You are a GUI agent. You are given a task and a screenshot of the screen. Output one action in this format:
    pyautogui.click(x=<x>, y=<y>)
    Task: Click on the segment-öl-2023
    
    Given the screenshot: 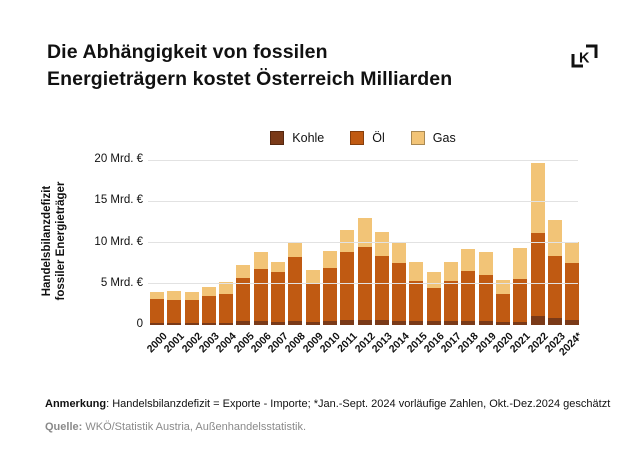 What is the action you would take?
    pyautogui.click(x=554, y=287)
    